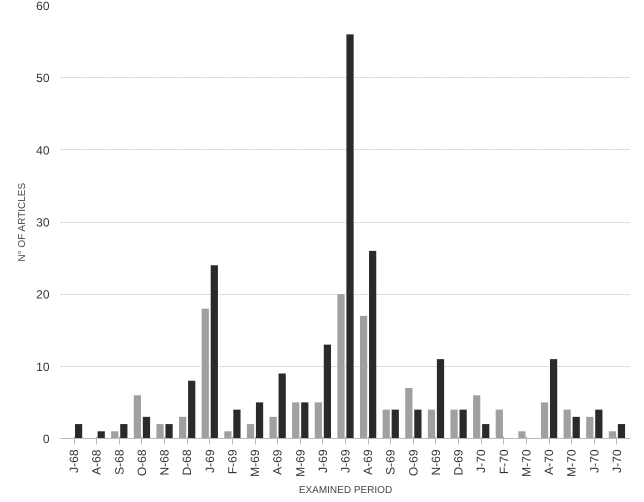  Describe the element at coordinates (413, 462) in the screenshot. I see `x-tick-label: O-69` at that location.